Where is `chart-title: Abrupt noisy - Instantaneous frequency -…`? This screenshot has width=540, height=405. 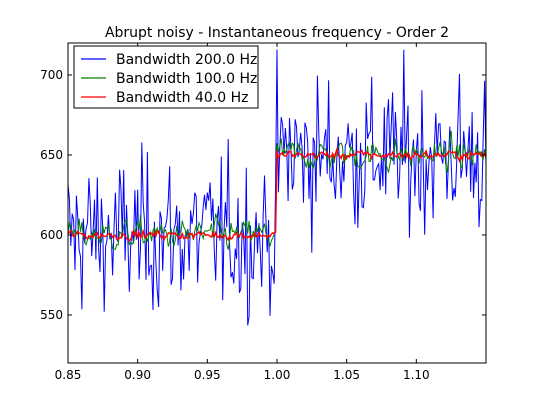 chart-title: Abrupt noisy - Instantaneous frequency -… is located at coordinates (277, 33).